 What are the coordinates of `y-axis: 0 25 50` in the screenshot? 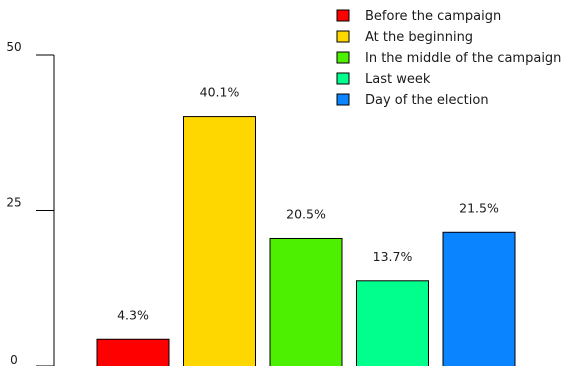 It's located at (30, 203).